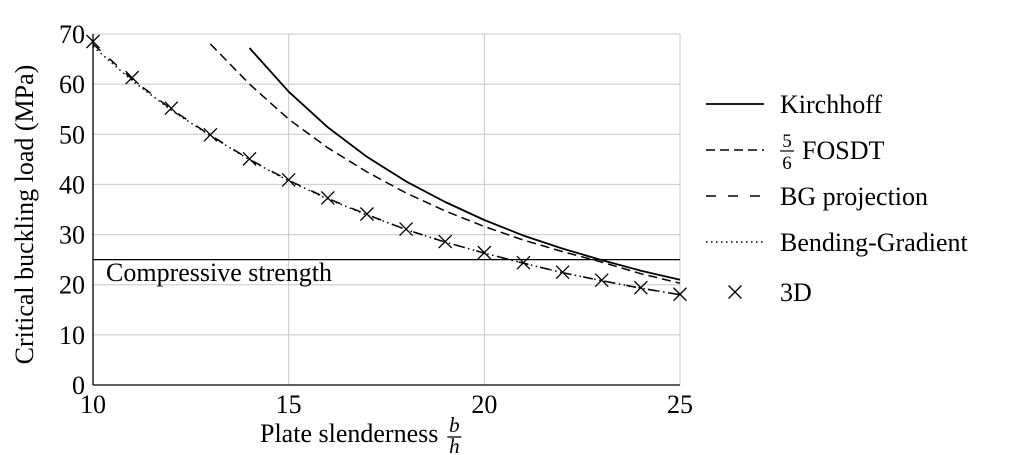 Image resolution: width=1019 pixels, height=455 pixels. I want to click on legend-label-kirchhoff: Kirchhoff, so click(831, 104).